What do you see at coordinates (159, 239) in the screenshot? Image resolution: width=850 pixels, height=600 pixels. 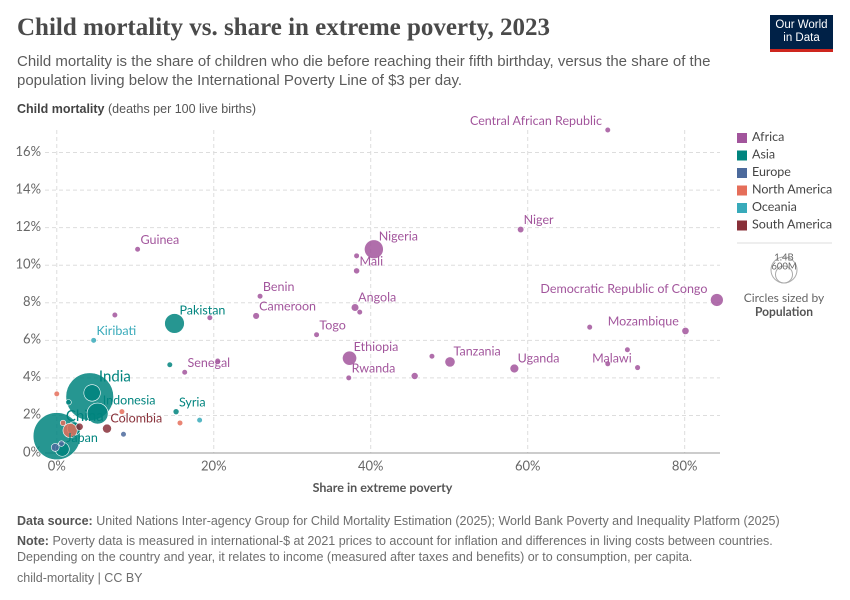 I see `data-label: Guinea` at bounding box center [159, 239].